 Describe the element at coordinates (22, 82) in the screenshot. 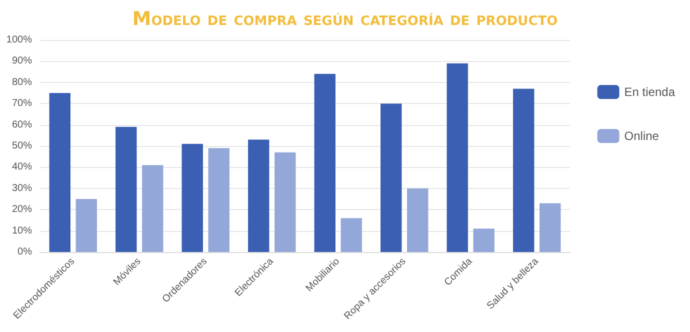

I see `y-tick-label: 80%` at that location.